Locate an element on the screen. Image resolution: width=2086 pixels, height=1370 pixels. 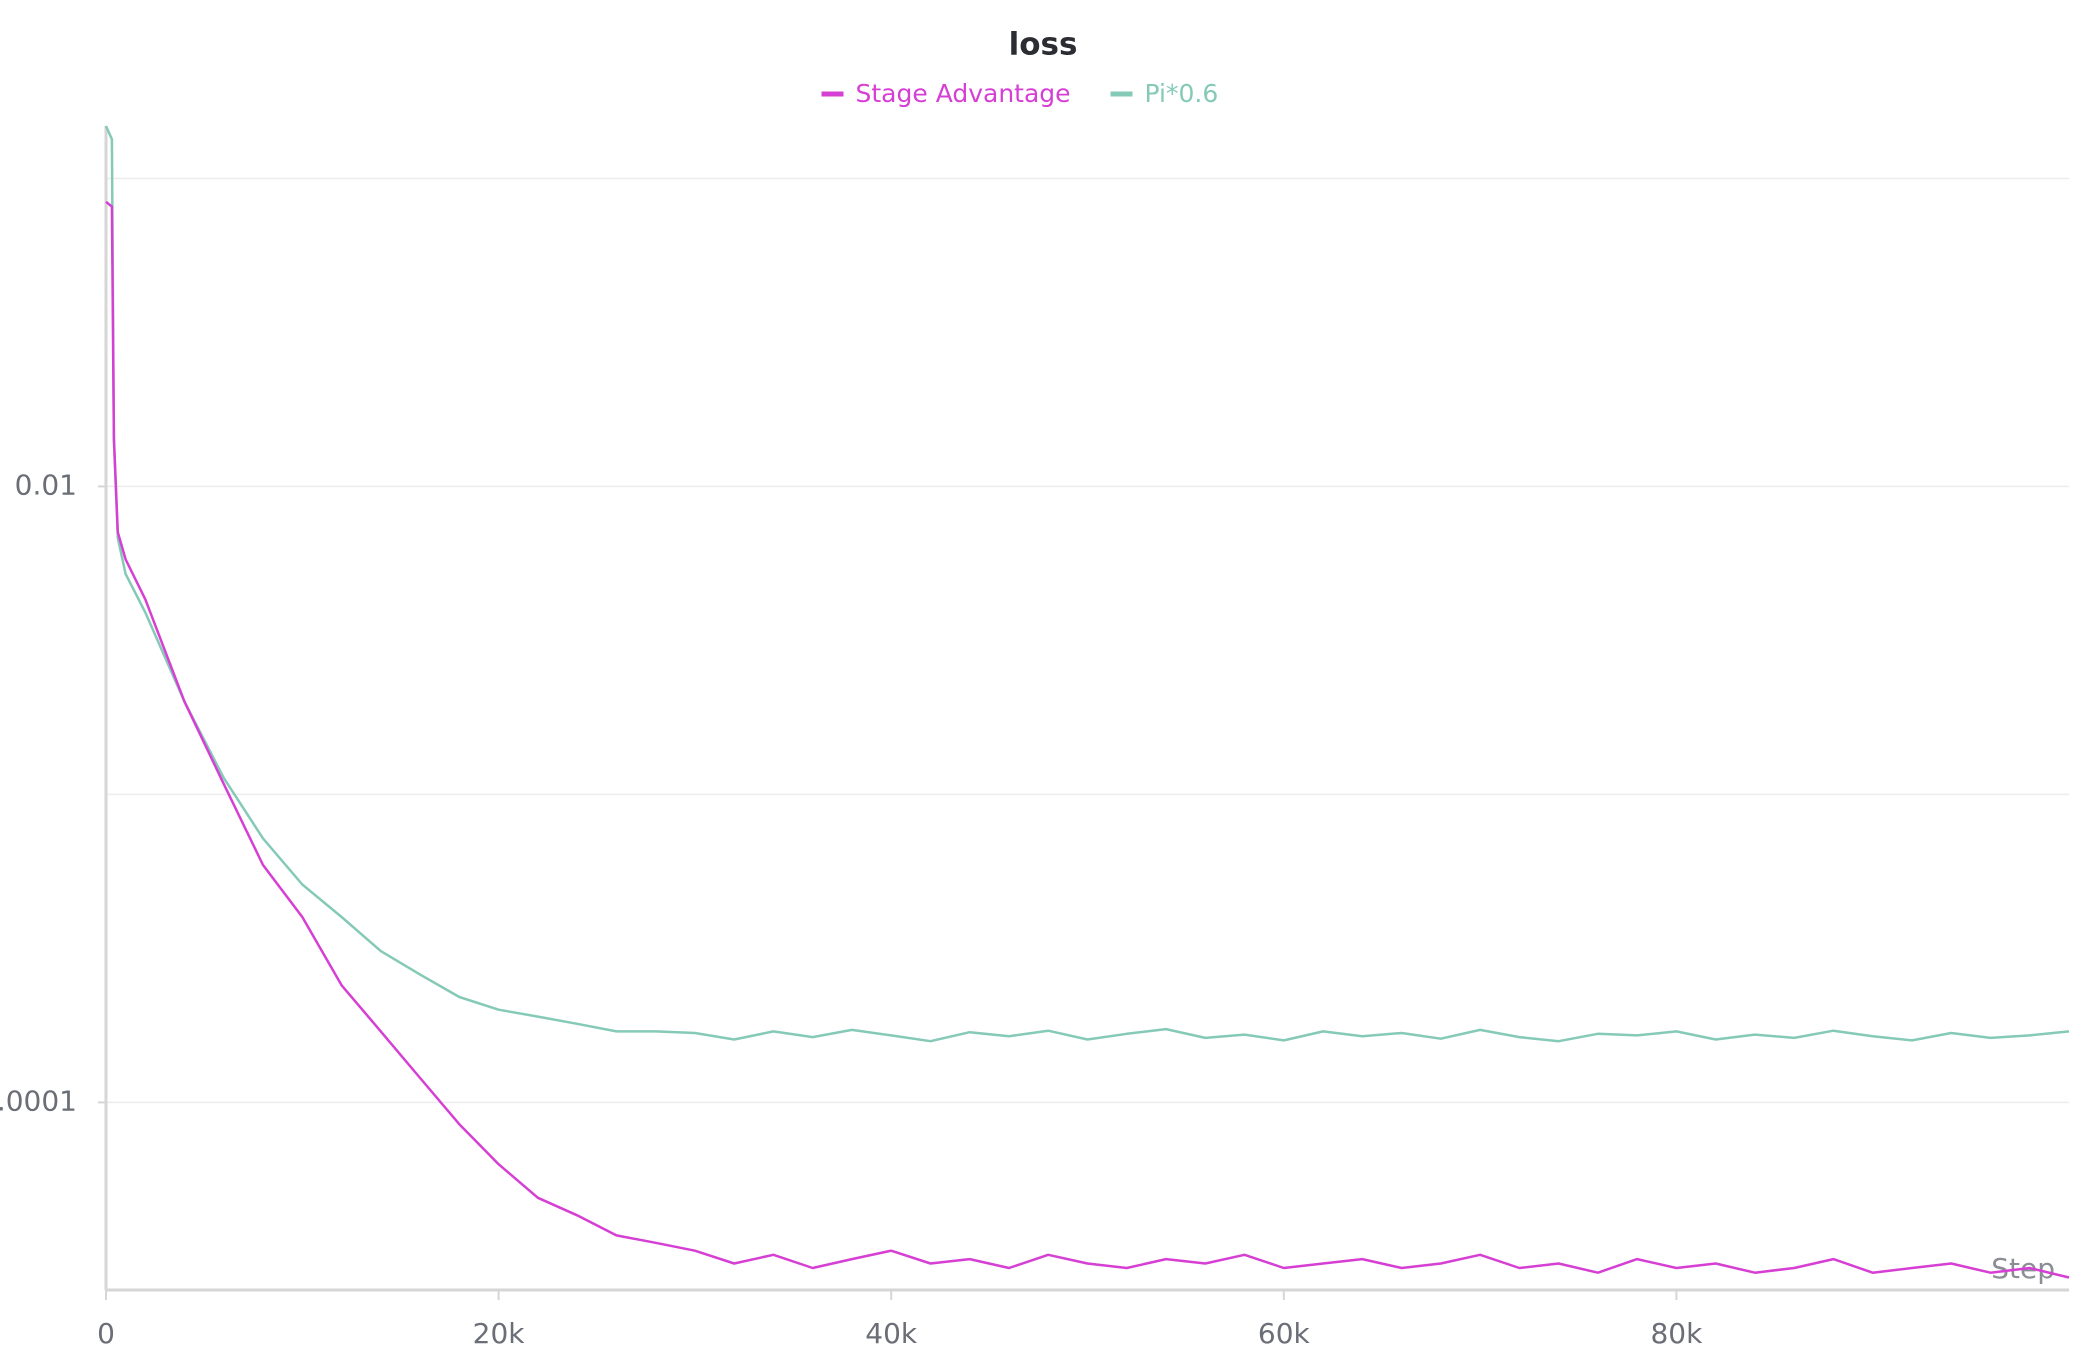
x-tick-label: 80k is located at coordinates (1676, 1333).